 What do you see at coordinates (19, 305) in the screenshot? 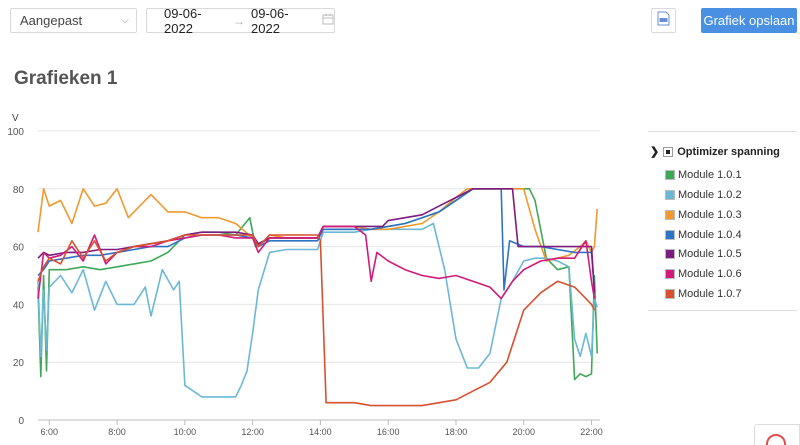
I see `y-tick-label: 40` at bounding box center [19, 305].